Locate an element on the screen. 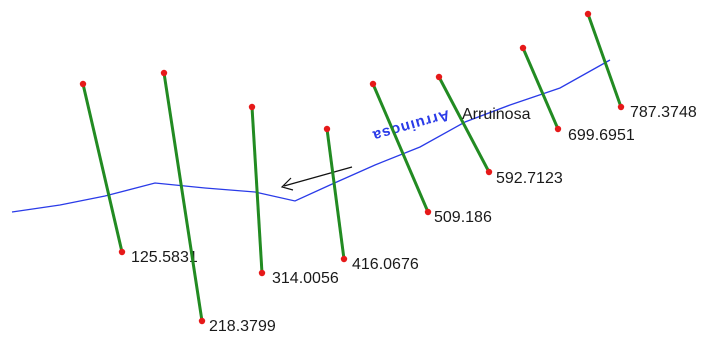  river-name-mirrored-label: Arruinosa is located at coordinates (410, 125).